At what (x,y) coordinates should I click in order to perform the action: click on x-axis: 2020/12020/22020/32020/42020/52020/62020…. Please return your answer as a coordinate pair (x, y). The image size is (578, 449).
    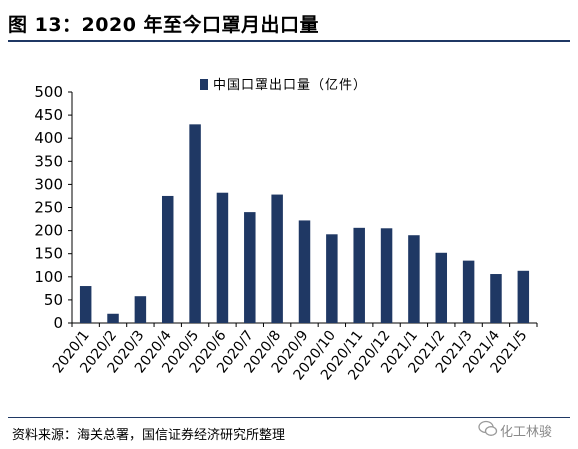
    Looking at the image, I should click on (294, 352).